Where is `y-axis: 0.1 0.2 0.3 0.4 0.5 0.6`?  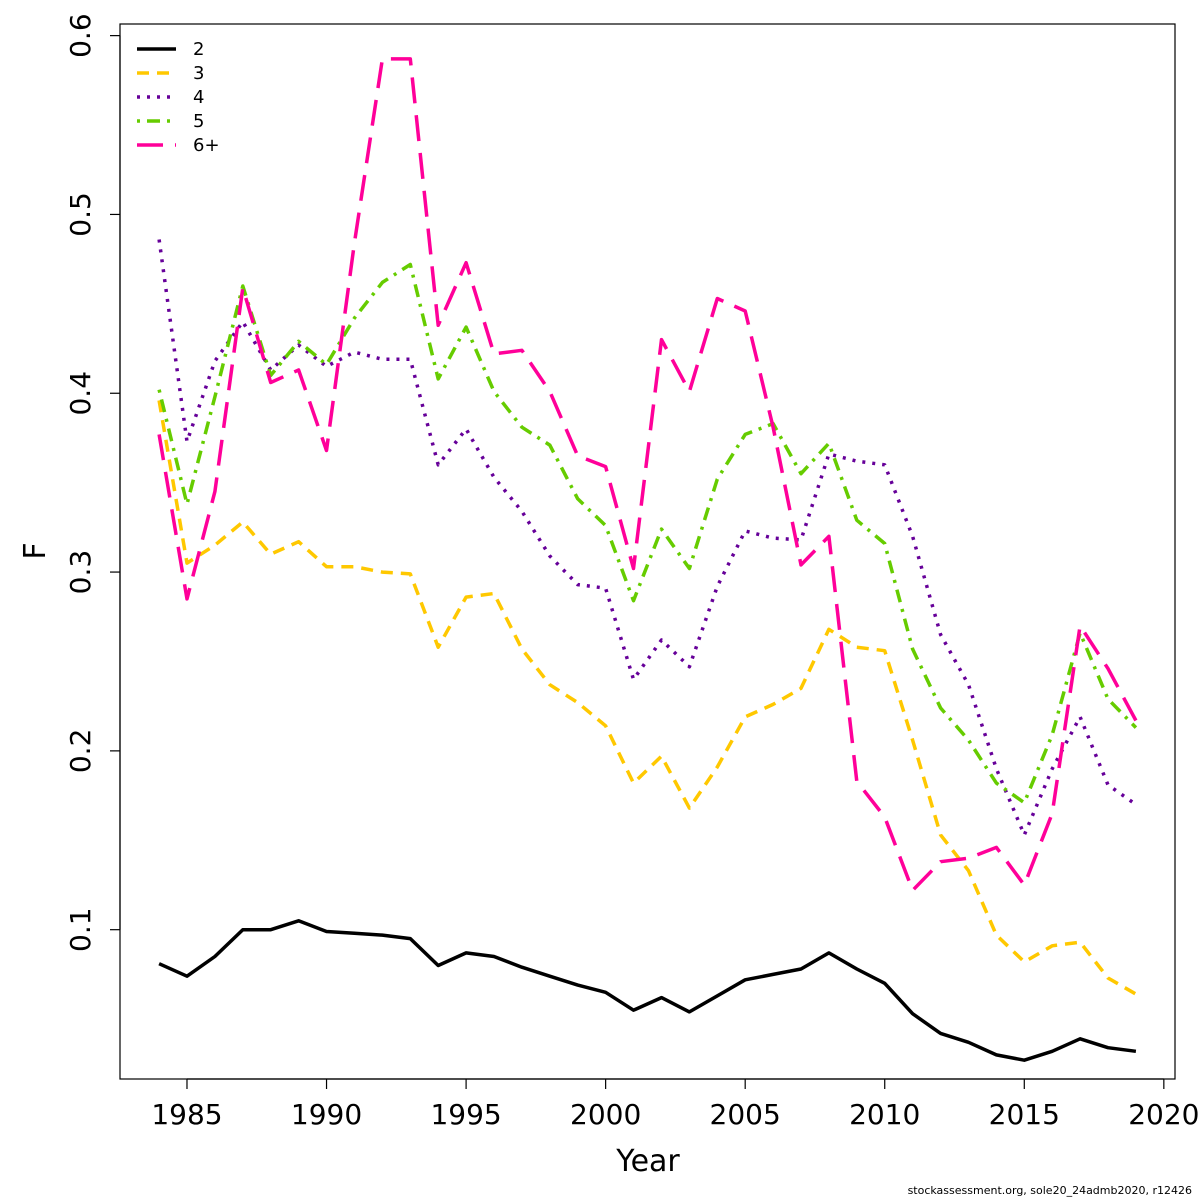 y-axis: 0.1 0.2 0.3 0.4 0.5 0.6 is located at coordinates (92, 482).